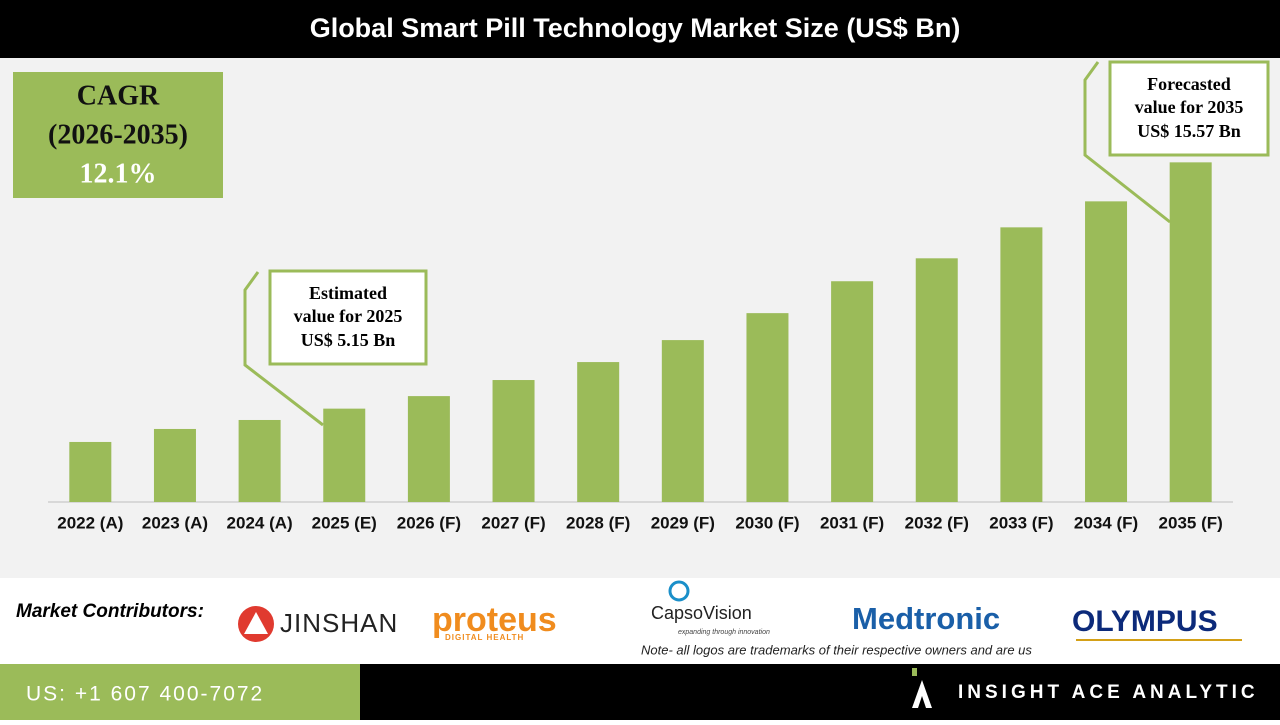 The width and height of the screenshot is (1280, 725). What do you see at coordinates (90, 522) in the screenshot?
I see `x-tick-label: 2022 (A)` at bounding box center [90, 522].